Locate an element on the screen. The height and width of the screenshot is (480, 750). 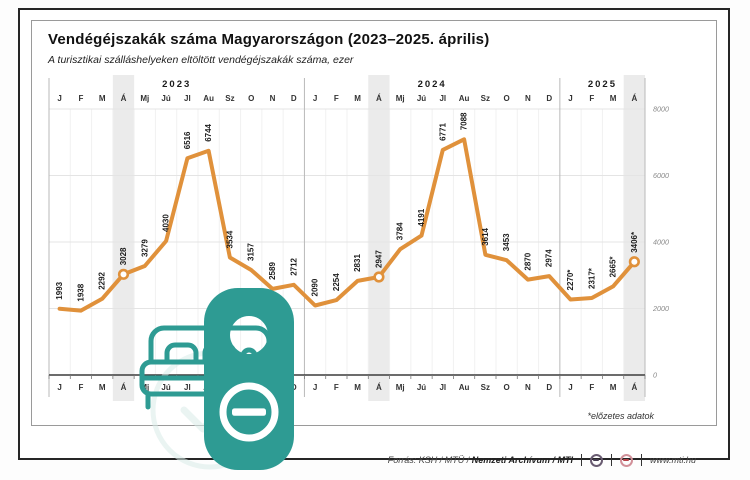
svg-text: 2025 is located at coordinates (602, 84).